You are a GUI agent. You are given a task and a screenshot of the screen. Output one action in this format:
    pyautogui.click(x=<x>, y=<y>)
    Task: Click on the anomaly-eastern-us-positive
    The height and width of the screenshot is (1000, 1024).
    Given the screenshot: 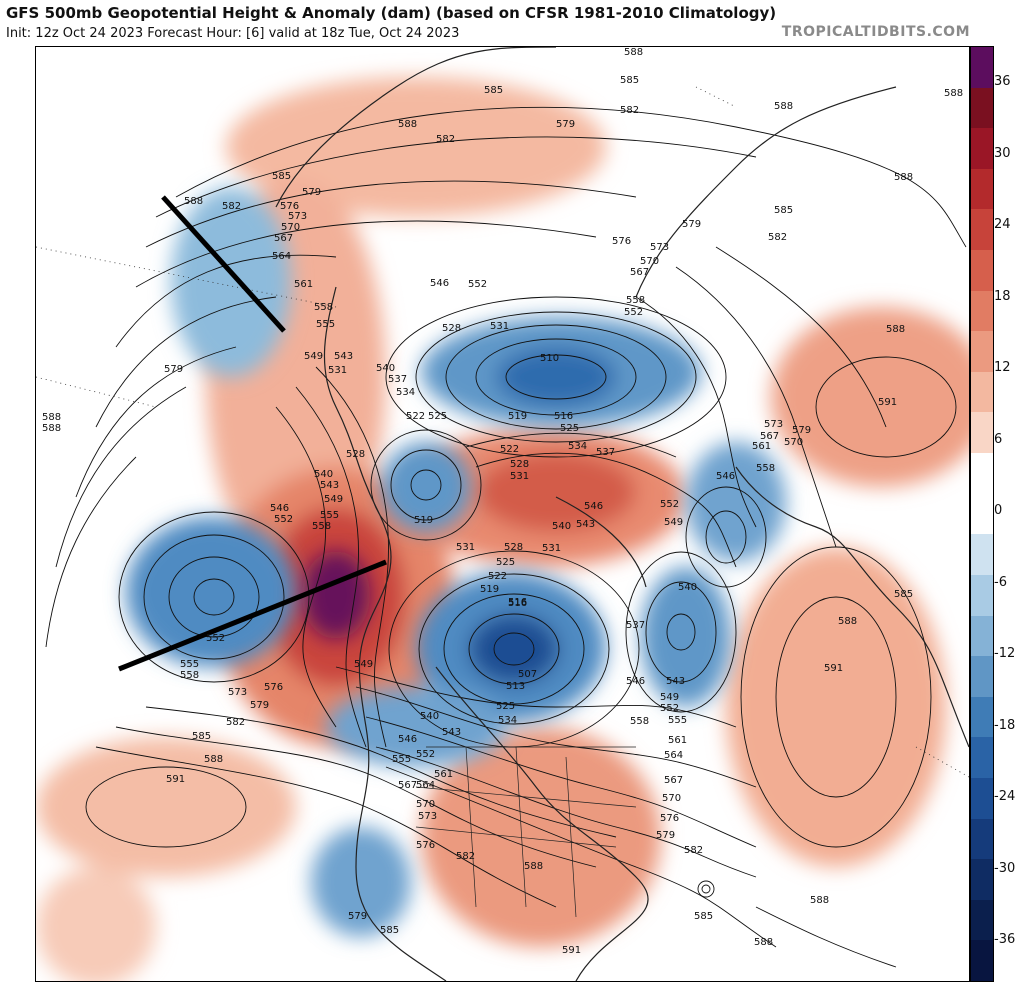 What is the action you would take?
    pyautogui.click(x=541, y=837)
    